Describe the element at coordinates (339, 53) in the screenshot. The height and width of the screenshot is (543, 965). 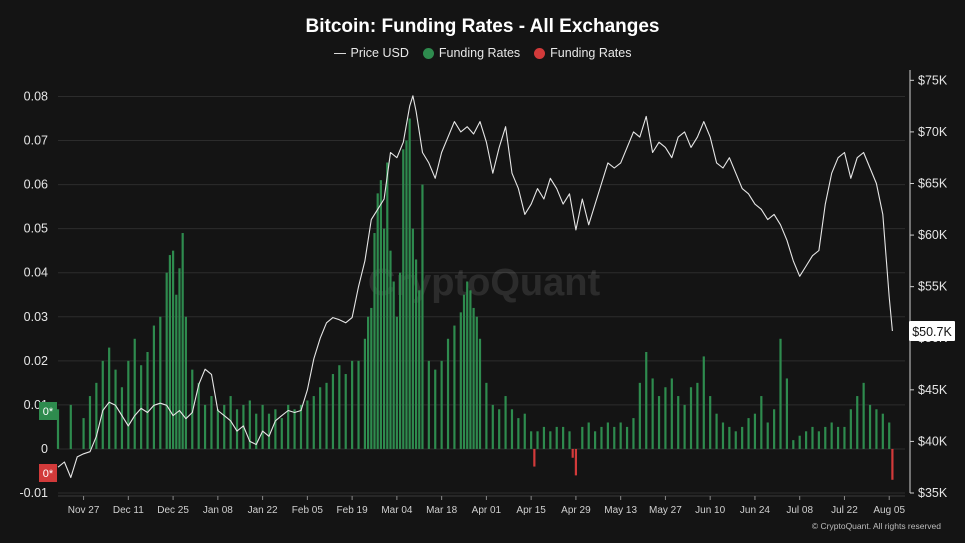
I see `legend-line-icon` at that location.